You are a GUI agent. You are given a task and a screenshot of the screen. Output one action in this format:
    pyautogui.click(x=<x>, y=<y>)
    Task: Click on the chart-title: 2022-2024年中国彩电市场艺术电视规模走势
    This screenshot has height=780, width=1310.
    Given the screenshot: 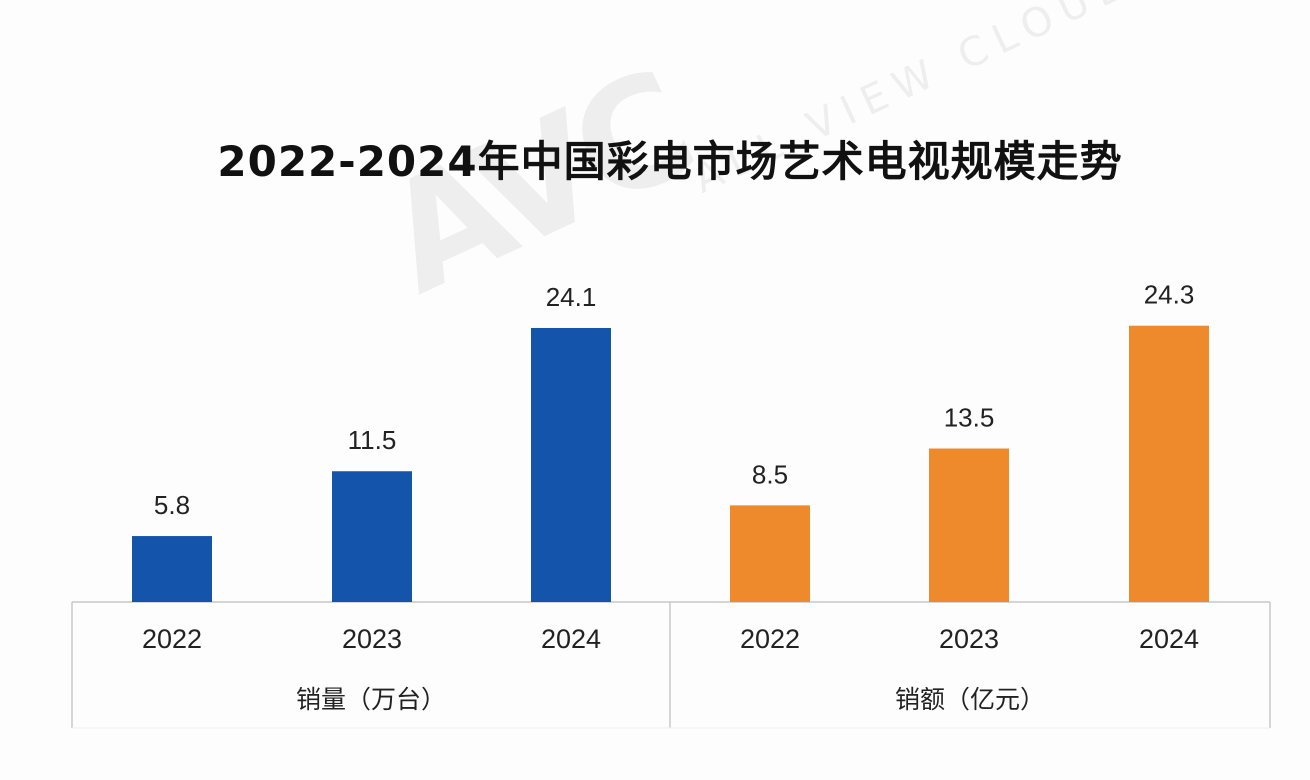 What is the action you would take?
    pyautogui.click(x=670, y=161)
    